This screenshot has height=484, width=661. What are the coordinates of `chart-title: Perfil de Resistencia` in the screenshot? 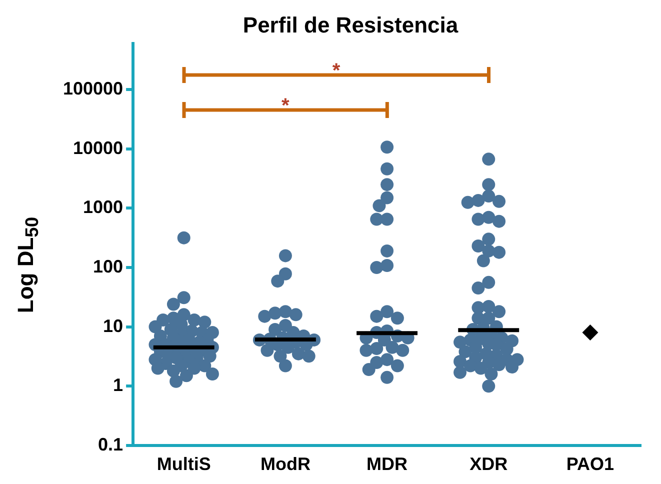 It's located at (350, 25).